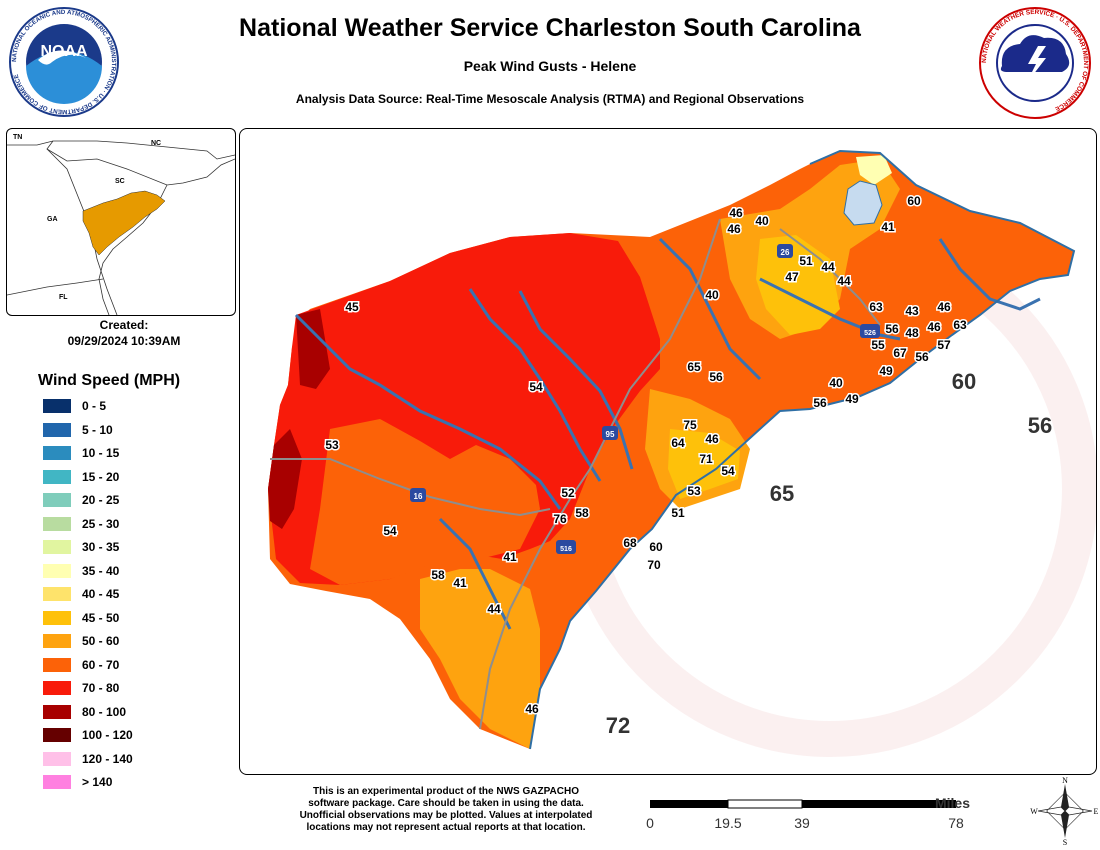 Image resolution: width=1100 pixels, height=850 pixels. Describe the element at coordinates (600, 474) in the screenshot. I see `interstate-95-line` at that location.